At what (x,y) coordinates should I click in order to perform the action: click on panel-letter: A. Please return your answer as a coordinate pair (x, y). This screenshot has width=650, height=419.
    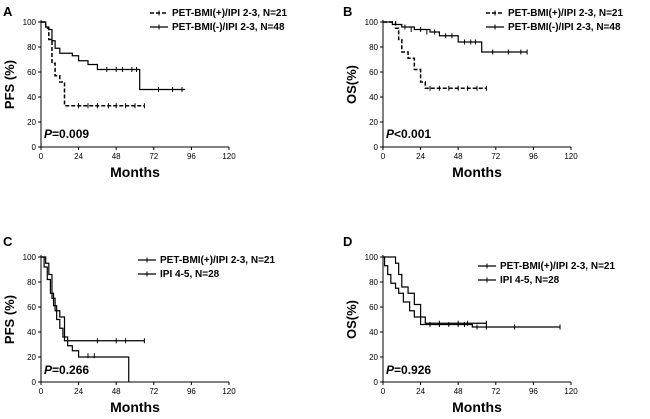
    Looking at the image, I should click on (8, 11).